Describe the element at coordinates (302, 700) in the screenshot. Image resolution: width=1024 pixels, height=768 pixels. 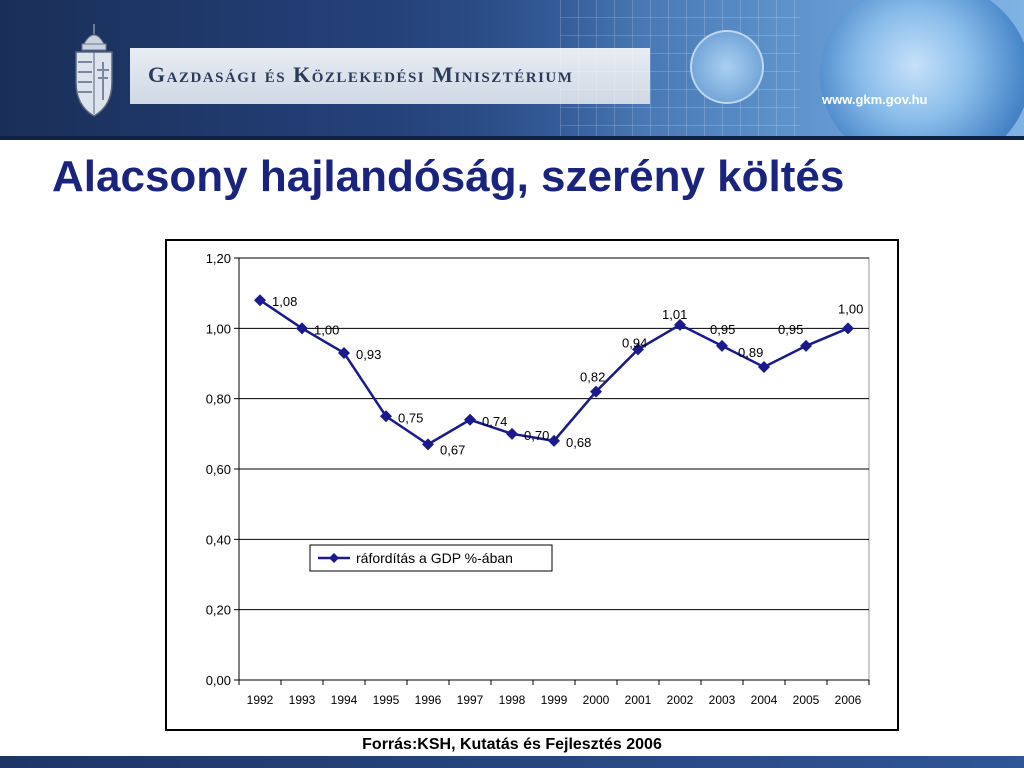
I see `x-tick-label: 1993` at that location.